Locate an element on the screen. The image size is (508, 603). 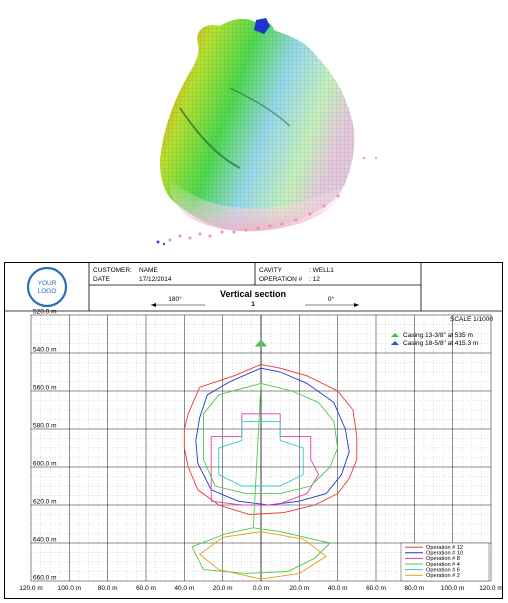
logo-circle is located at coordinates (47, 287).